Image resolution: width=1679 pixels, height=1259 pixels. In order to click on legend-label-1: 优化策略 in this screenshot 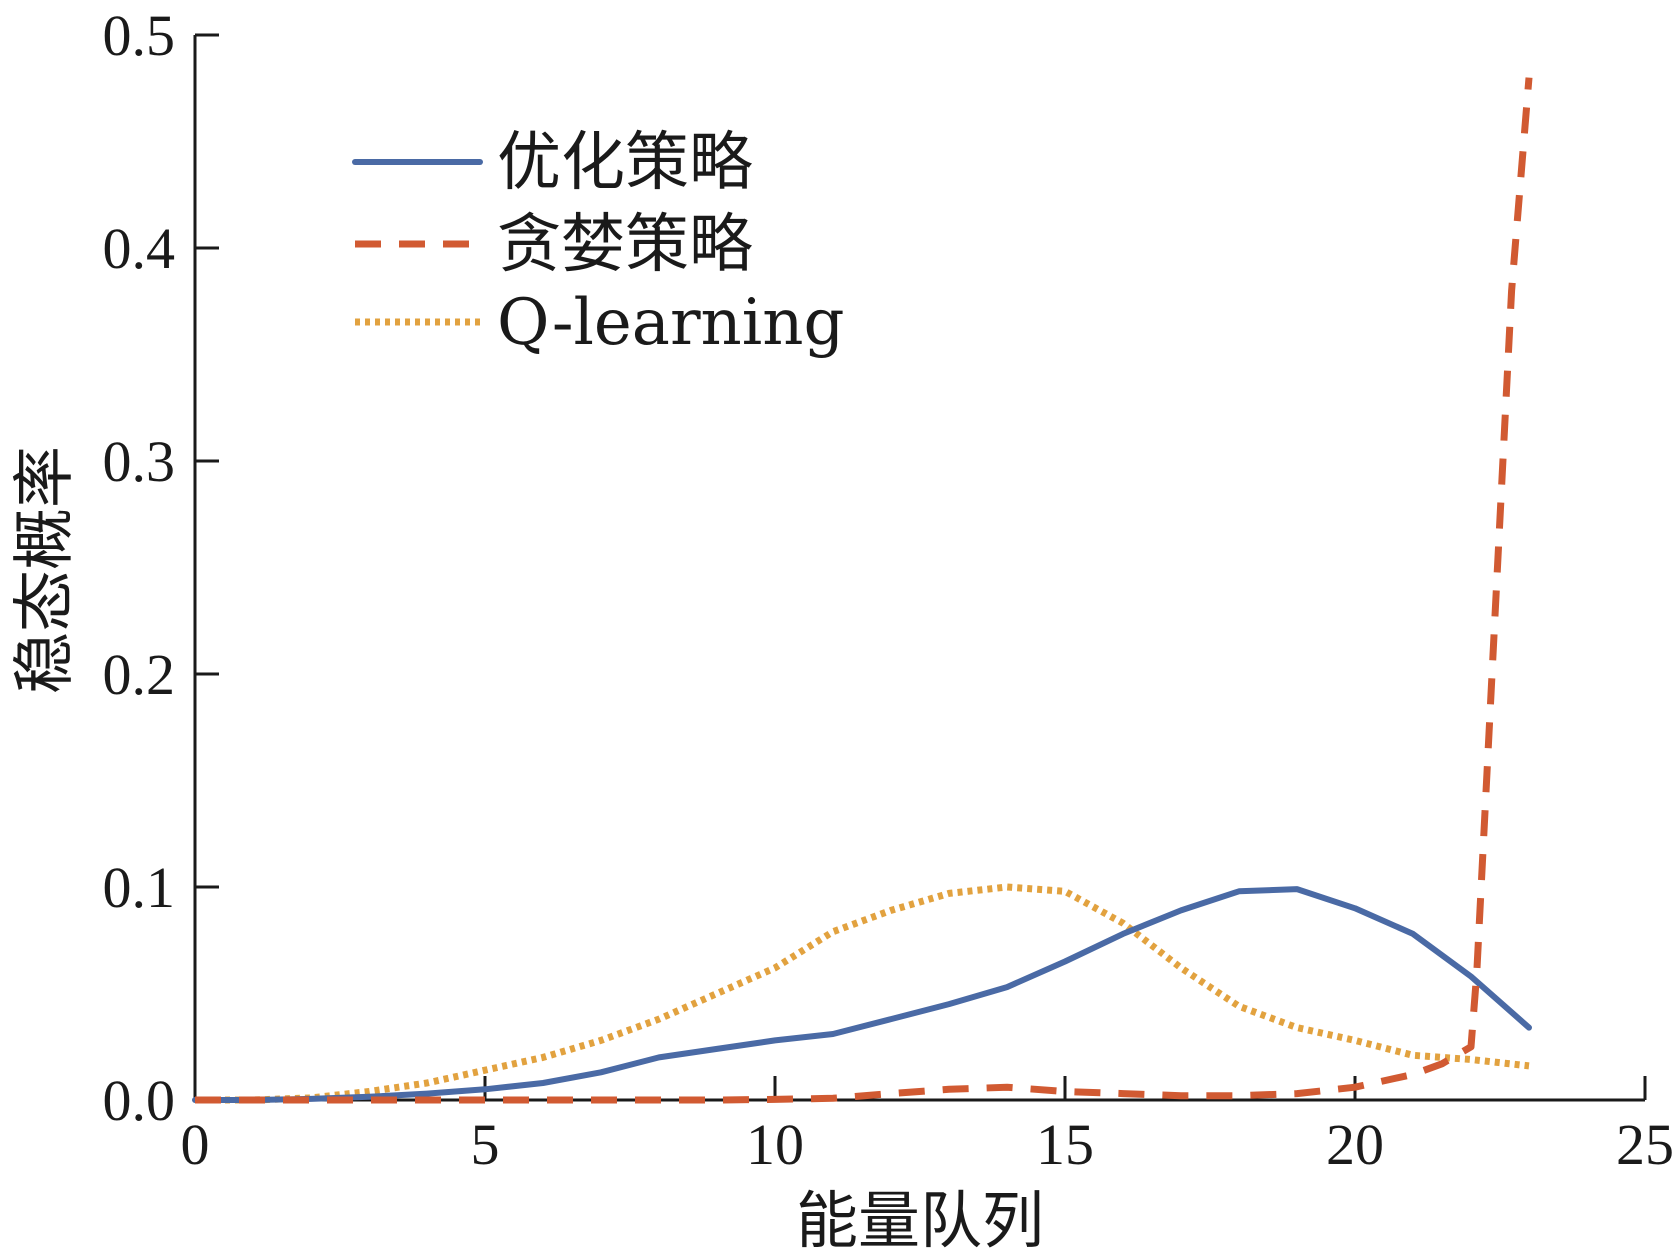, I will do `click(625, 163)`.